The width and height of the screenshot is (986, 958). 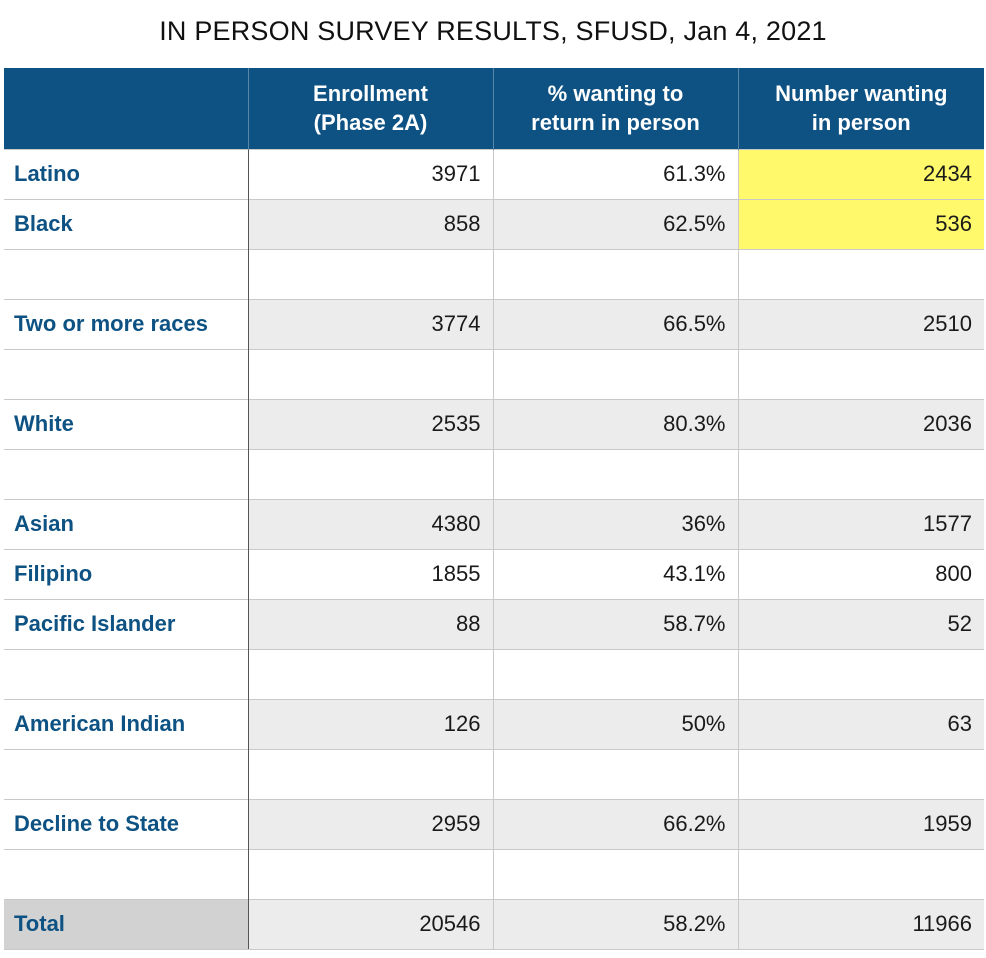 I want to click on header-pct-line2: return in person, so click(x=615, y=123).